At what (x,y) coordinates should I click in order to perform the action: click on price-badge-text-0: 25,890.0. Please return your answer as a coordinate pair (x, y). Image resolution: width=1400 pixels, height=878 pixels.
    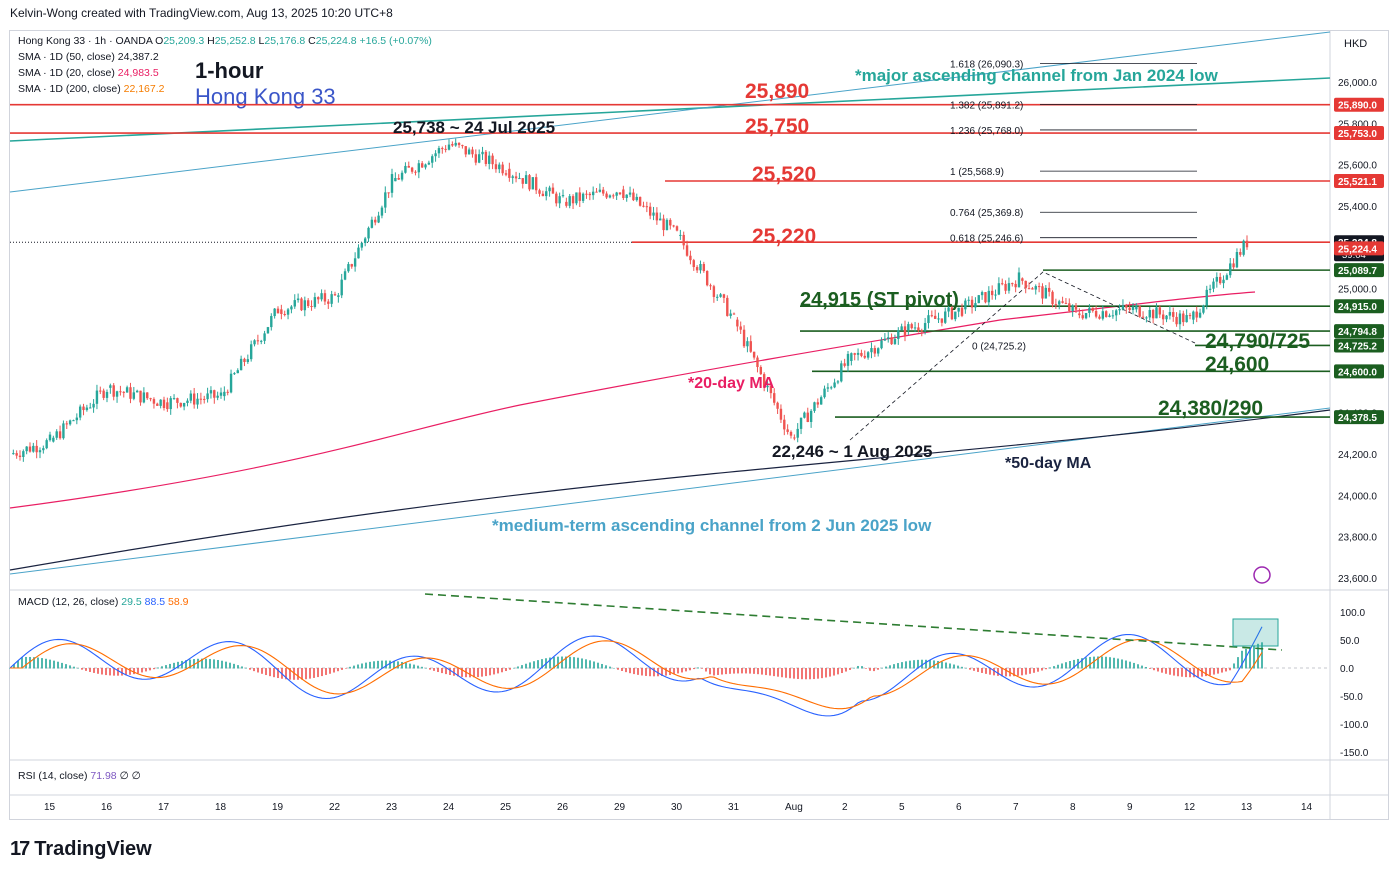
    Looking at the image, I should click on (1357, 106).